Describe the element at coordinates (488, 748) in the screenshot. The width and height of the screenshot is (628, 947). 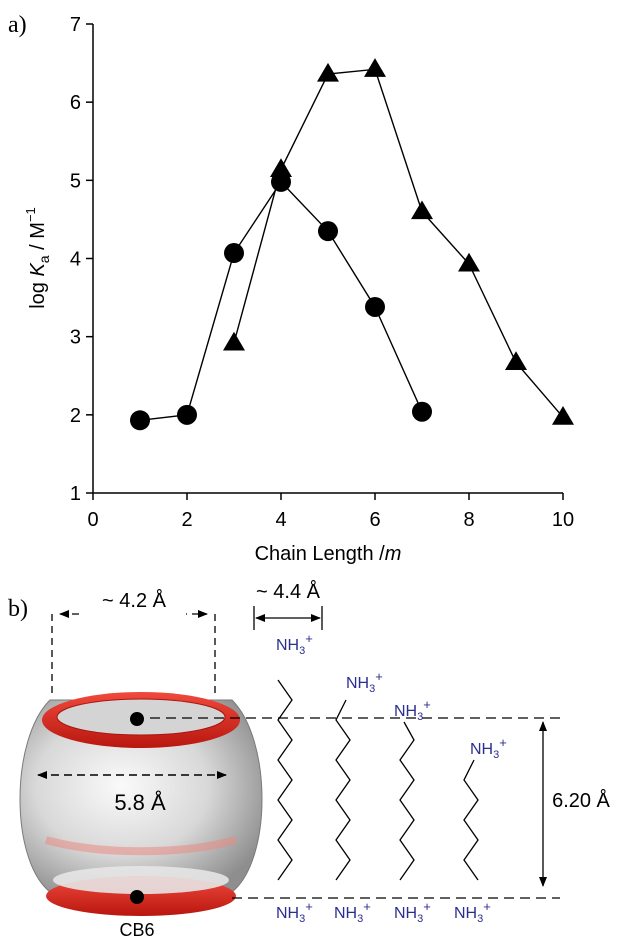
I see `chain-4-top-nh3: NH3+` at that location.